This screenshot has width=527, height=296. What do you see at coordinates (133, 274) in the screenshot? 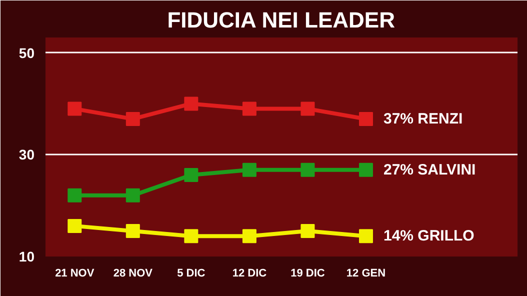
I see `x-tick-label: 28 NOV` at bounding box center [133, 274].